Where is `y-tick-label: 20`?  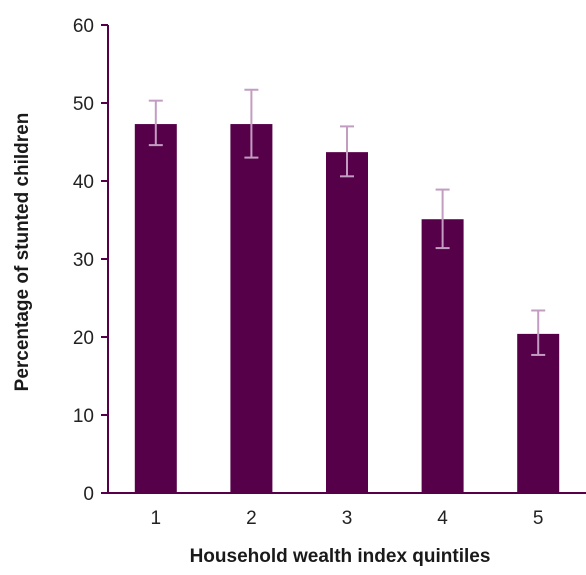
y-tick-label: 20 is located at coordinates (83, 338).